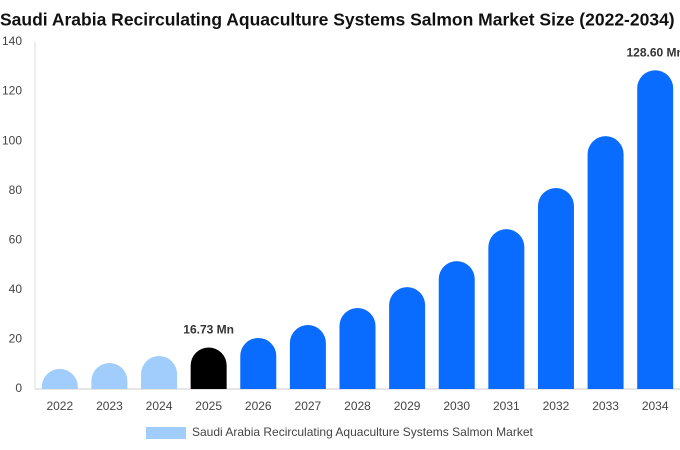  What do you see at coordinates (166, 433) in the screenshot?
I see `legend-swatch` at bounding box center [166, 433].